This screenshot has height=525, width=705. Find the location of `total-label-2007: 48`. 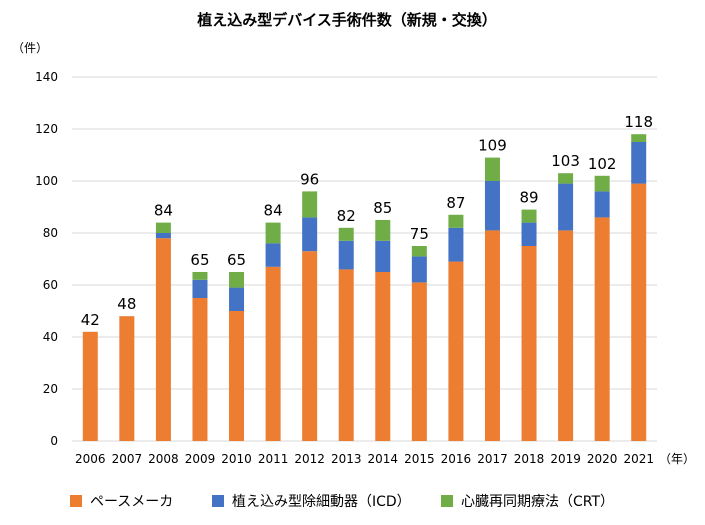

total-label-2007: 48 is located at coordinates (126, 304).